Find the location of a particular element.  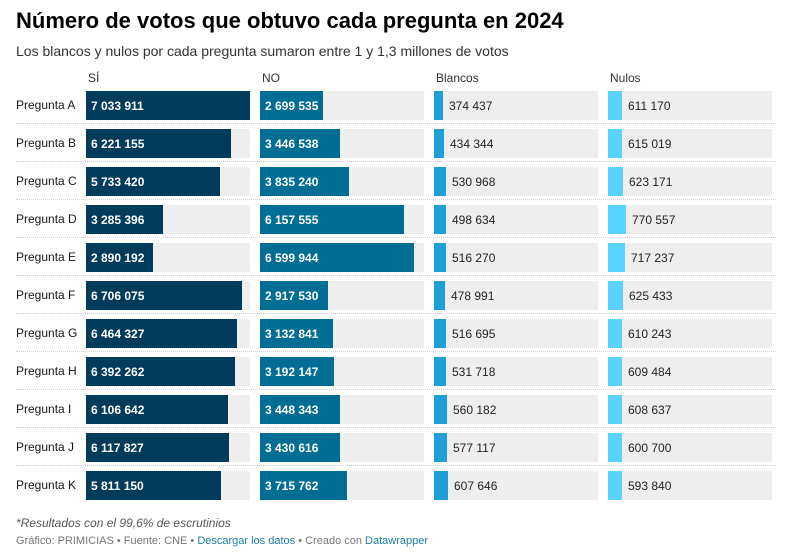

data-label: 2 699 535 is located at coordinates (292, 106).